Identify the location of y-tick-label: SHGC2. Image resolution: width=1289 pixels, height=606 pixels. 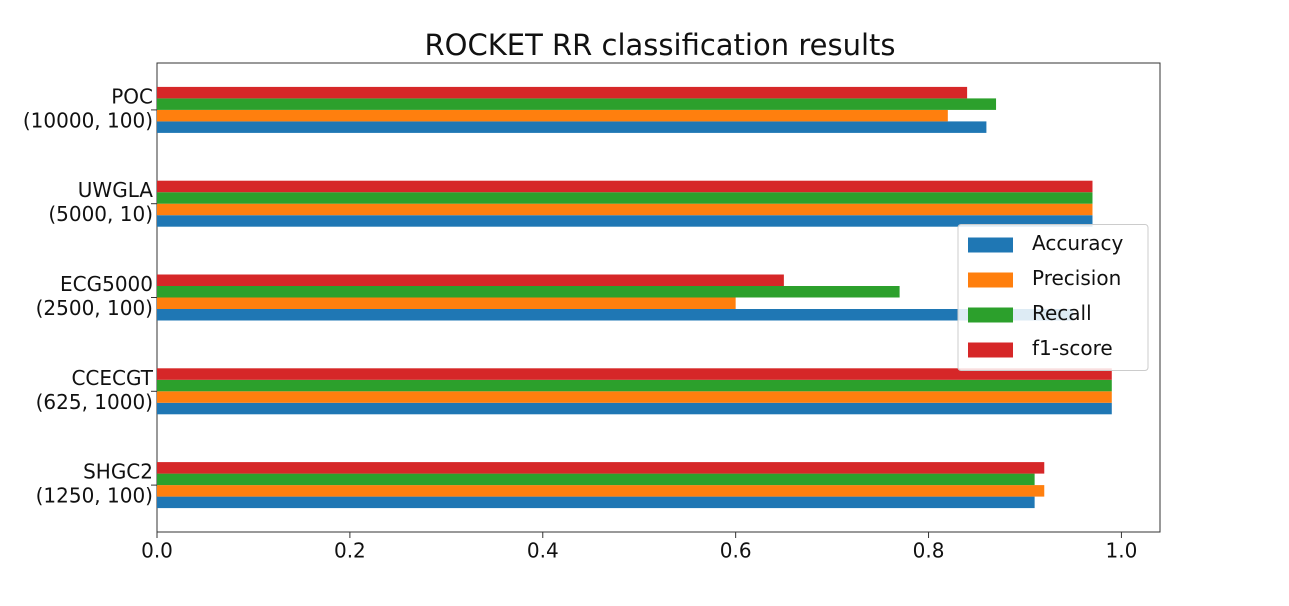
(118, 472).